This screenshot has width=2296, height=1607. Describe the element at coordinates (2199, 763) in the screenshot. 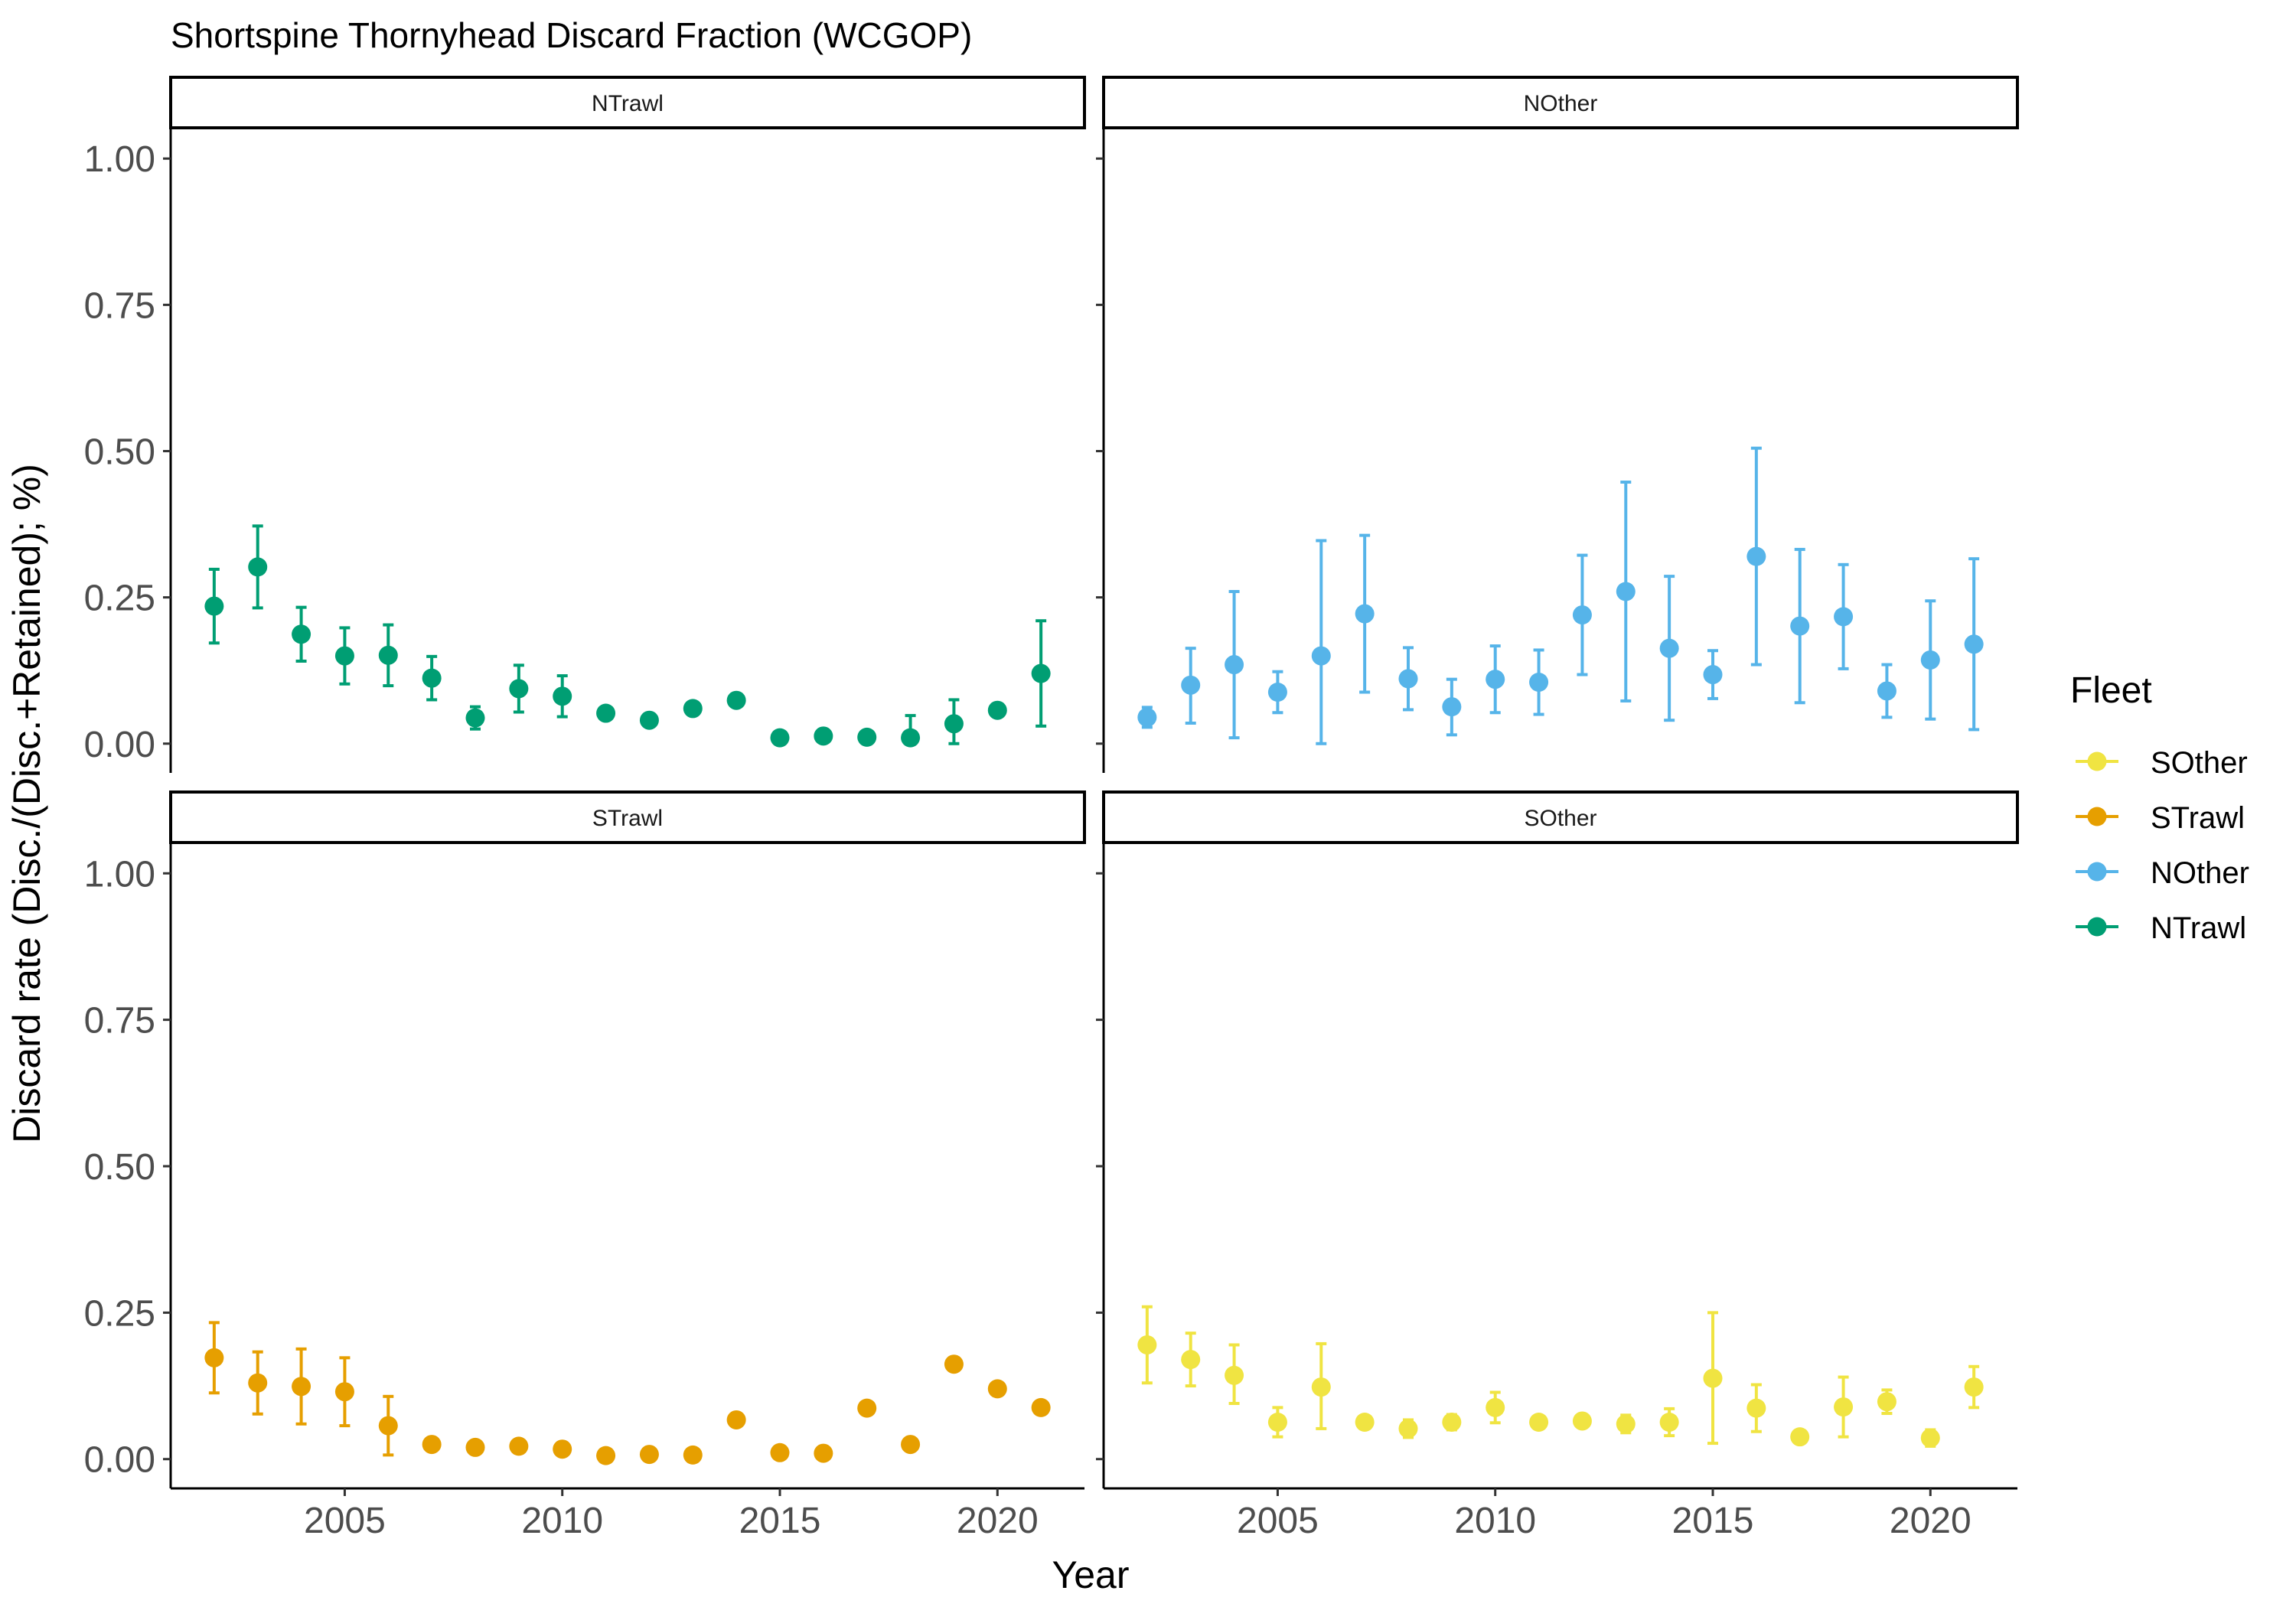

I see `legend-label: SOther` at that location.